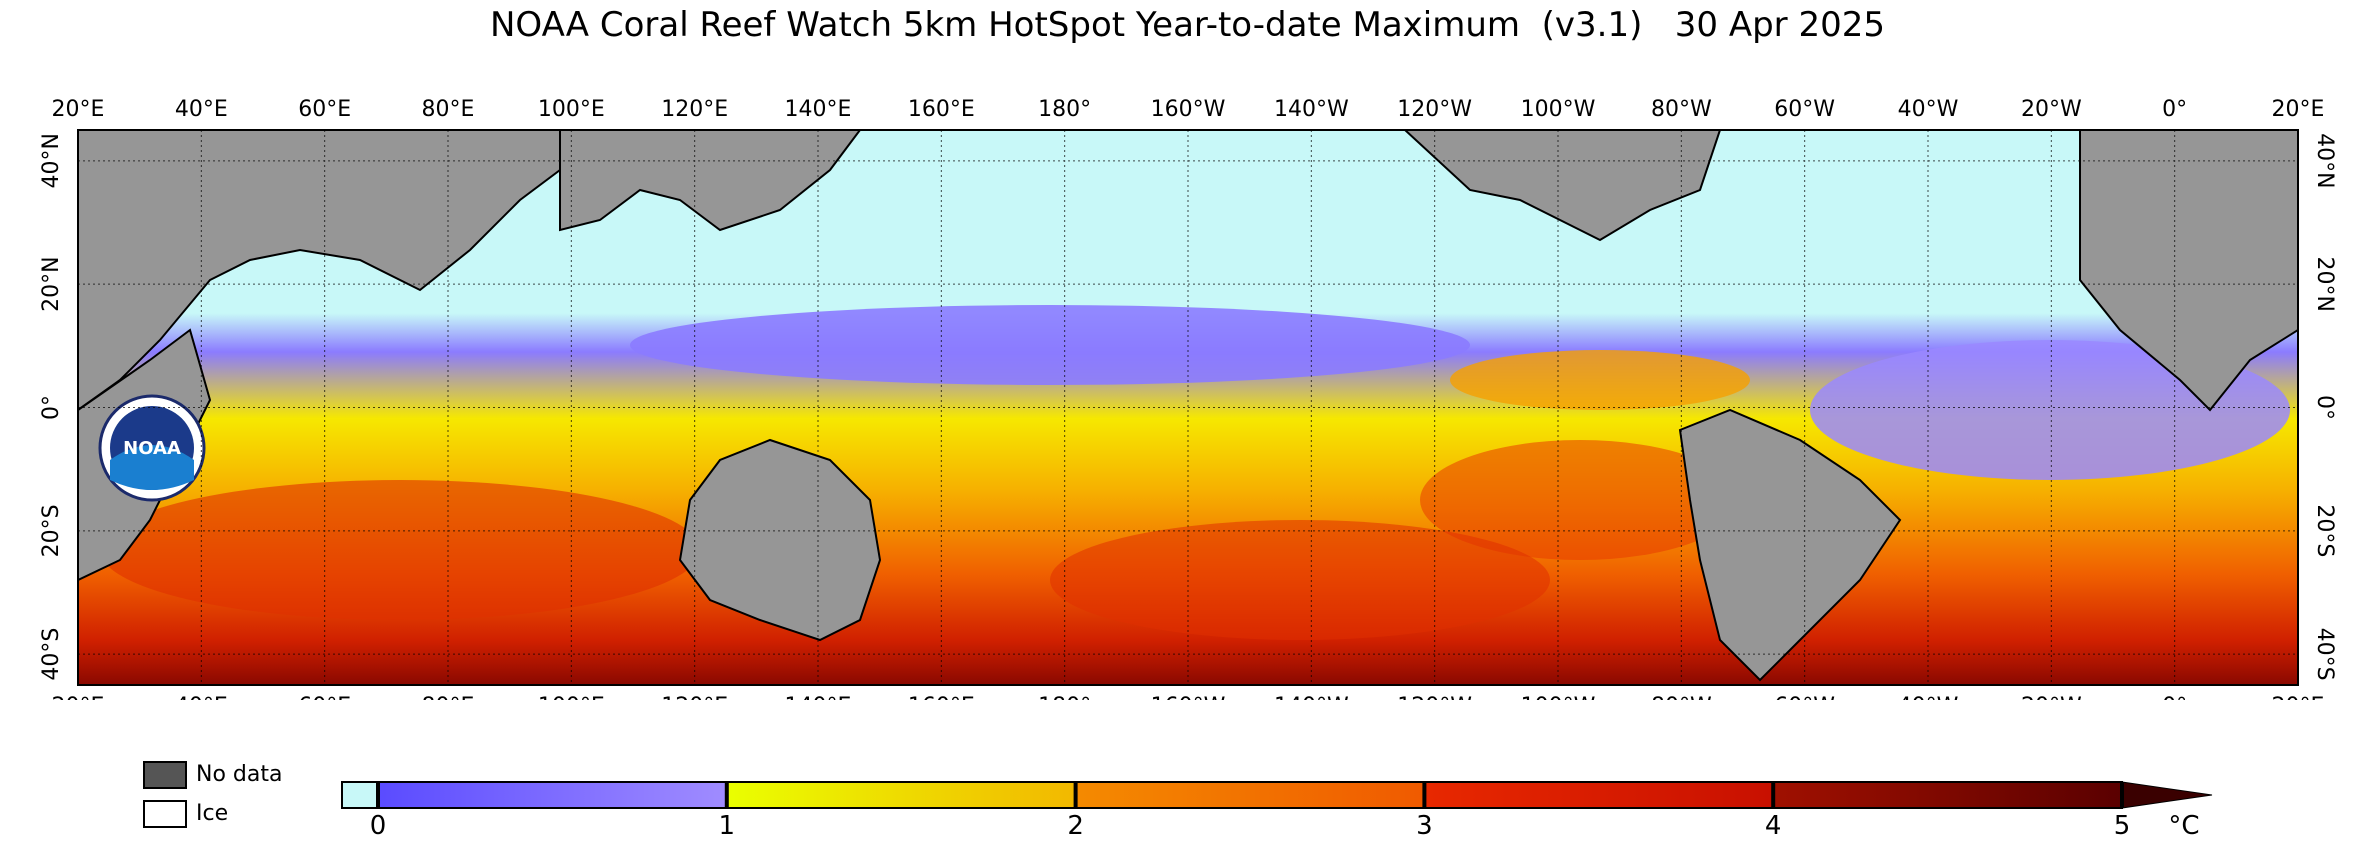  Describe the element at coordinates (1064, 109) in the screenshot. I see `lon-label-top: 180°` at that location.